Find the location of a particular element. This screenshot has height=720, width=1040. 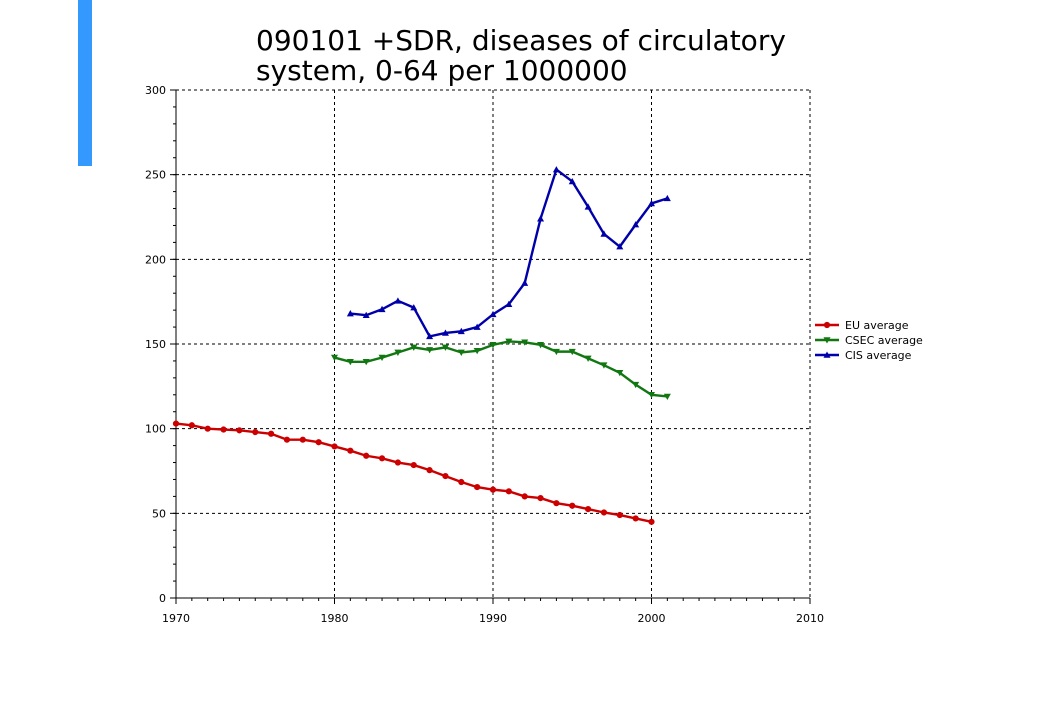

legend-label-csec-average: CSEC average is located at coordinates (884, 340).